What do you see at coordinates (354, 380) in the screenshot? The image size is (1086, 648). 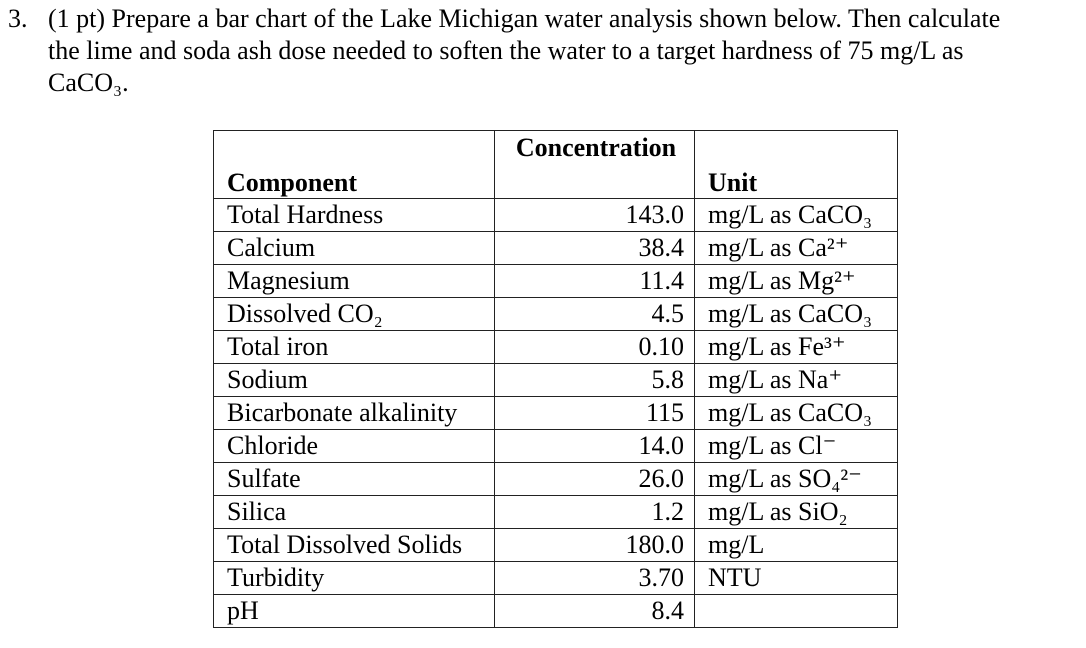 I see `cell-component: Sodium` at bounding box center [354, 380].